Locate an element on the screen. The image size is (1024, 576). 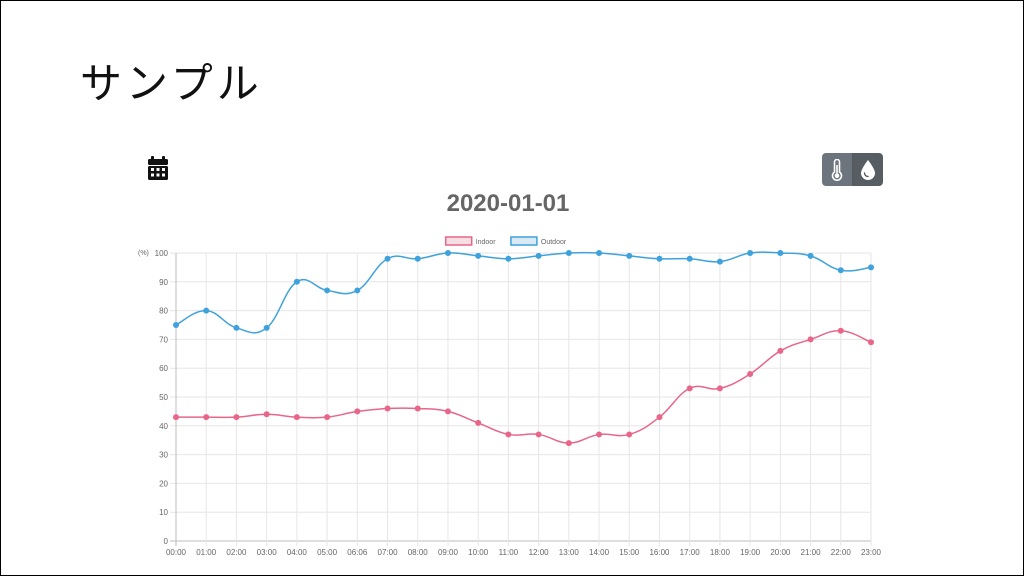
y-tick-label: 90 is located at coordinates (163, 282).